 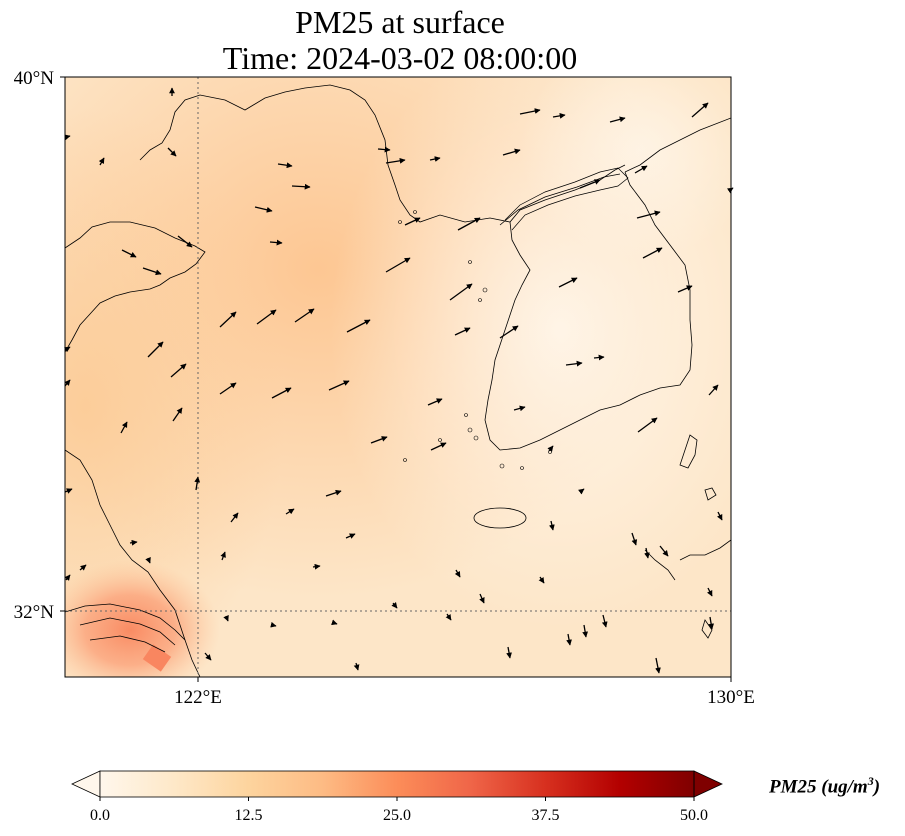 What do you see at coordinates (546, 815) in the screenshot?
I see `colorbar-tick-3: 37.5` at bounding box center [546, 815].